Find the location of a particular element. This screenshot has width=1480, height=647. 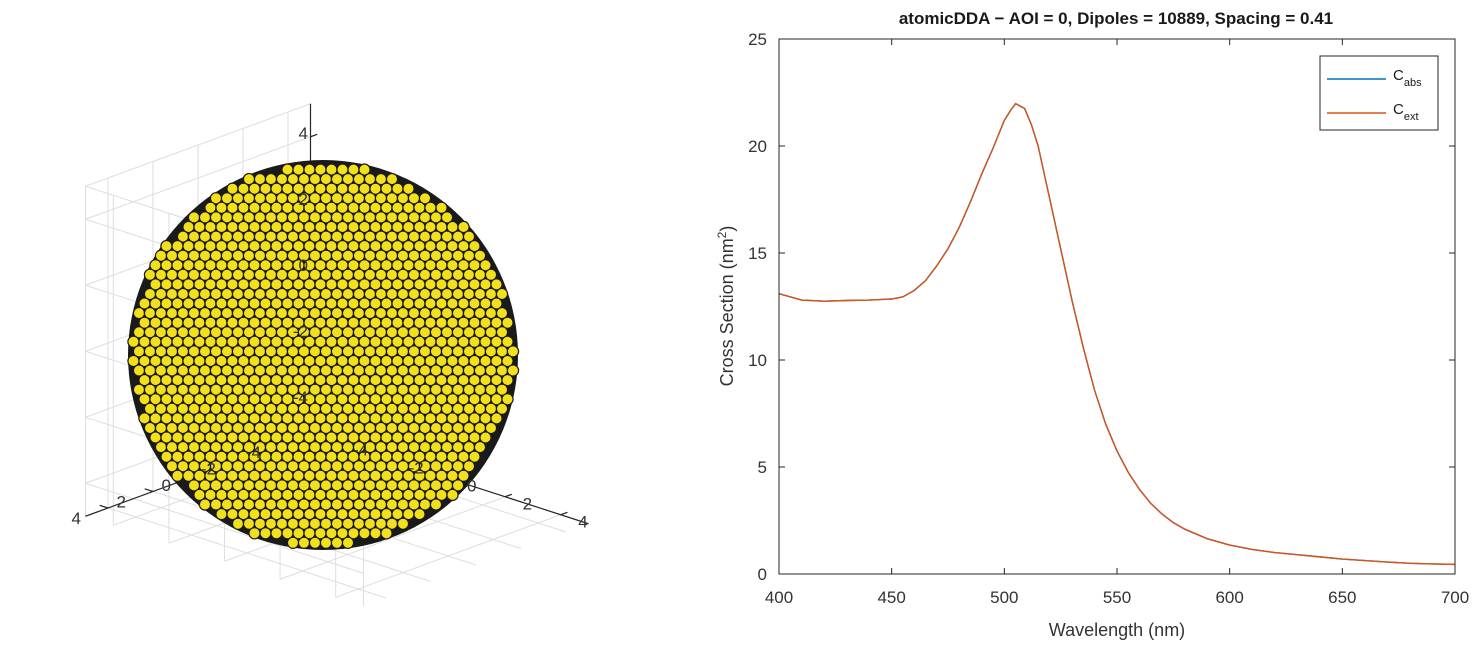

y-axis-label-sup: 2 is located at coordinates (722, 234).